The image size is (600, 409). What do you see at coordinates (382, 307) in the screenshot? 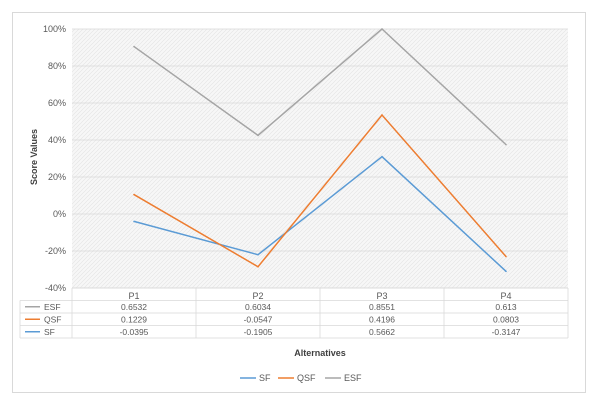
I see `table-cell: 0.8551` at bounding box center [382, 307].